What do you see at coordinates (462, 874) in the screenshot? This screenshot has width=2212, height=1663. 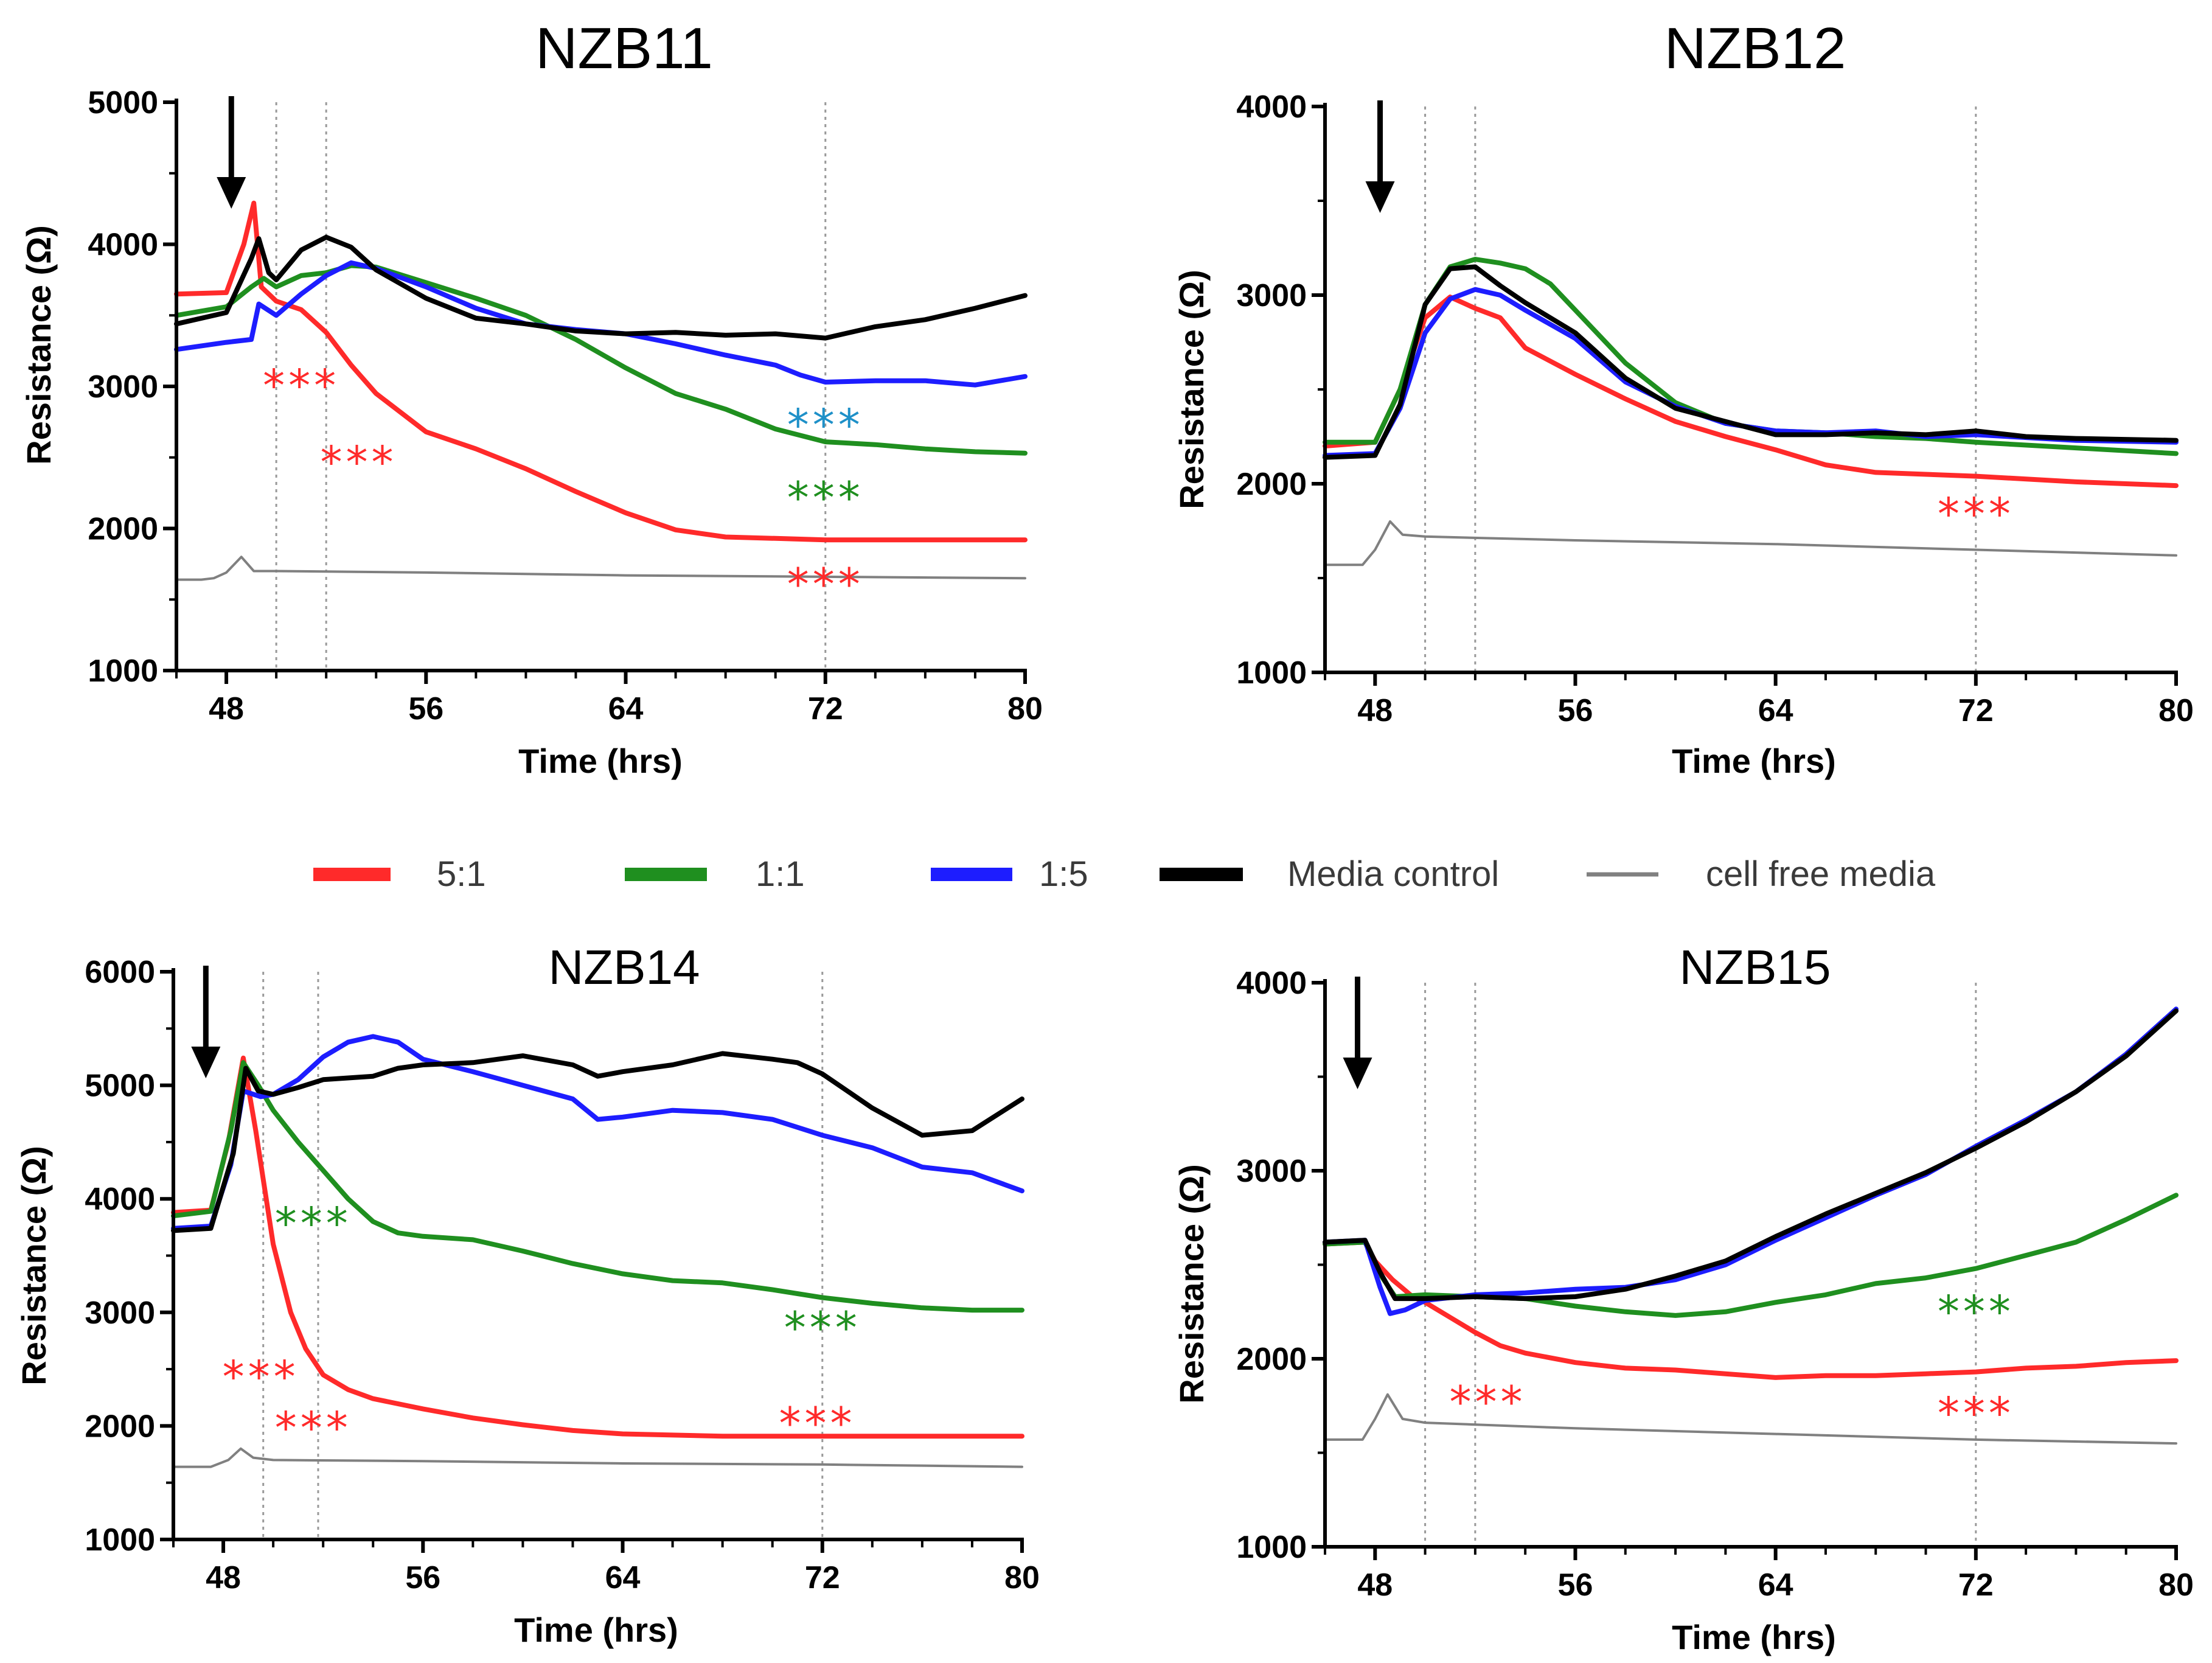 I see `legend-label-5-1: 5:1` at bounding box center [462, 874].